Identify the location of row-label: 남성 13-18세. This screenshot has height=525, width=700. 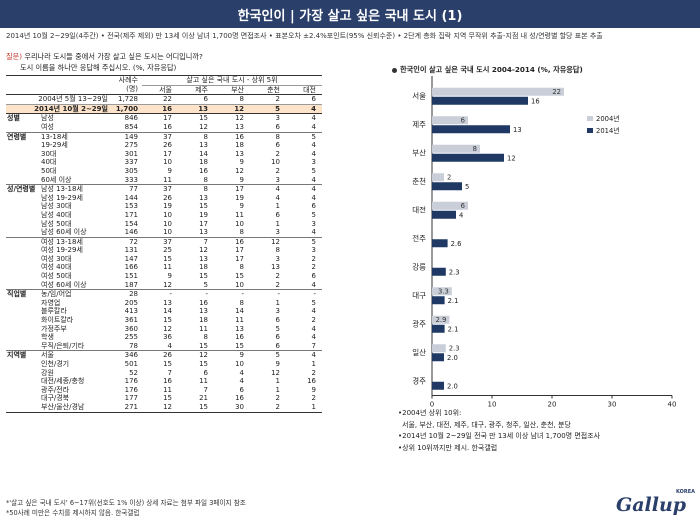
(76, 189).